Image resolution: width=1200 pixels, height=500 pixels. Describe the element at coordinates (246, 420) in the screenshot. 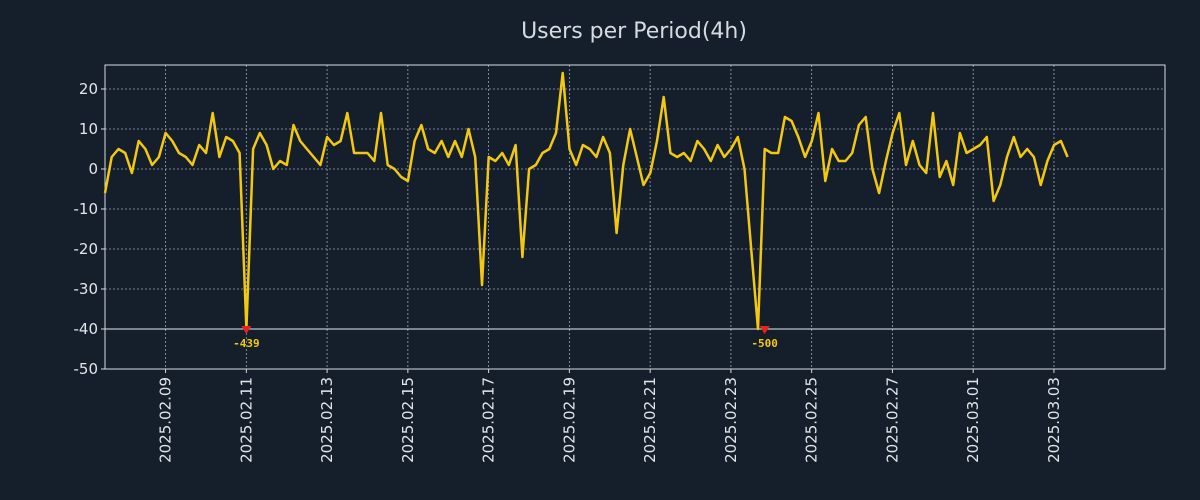

I see `x-tick-label: 2025.02.11` at that location.